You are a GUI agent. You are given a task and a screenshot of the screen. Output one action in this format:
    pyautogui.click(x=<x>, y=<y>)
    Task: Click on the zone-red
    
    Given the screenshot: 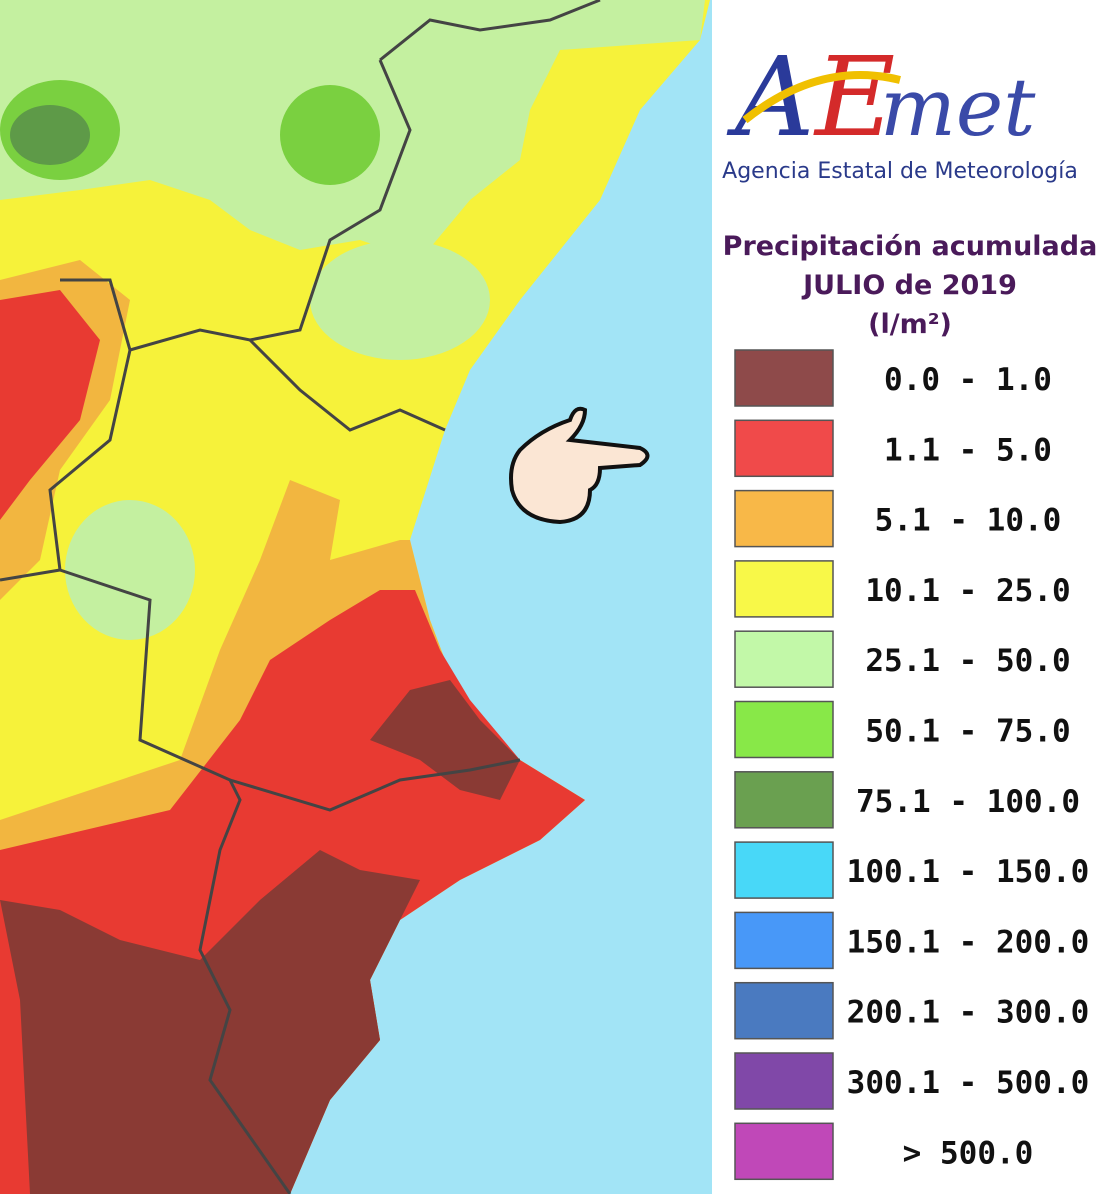 What is the action you would take?
    pyautogui.click(x=50, y=405)
    